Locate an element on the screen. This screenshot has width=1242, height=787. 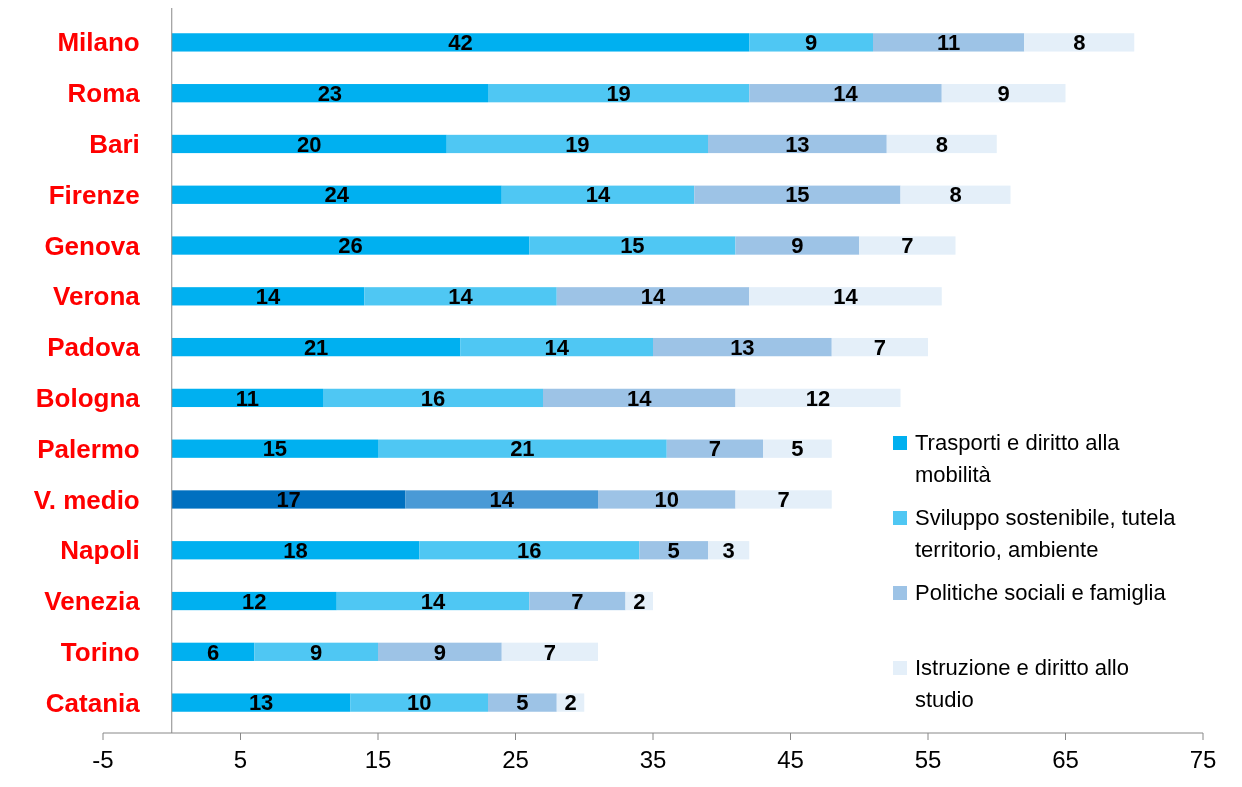
data-label: 24 is located at coordinates (337, 195).